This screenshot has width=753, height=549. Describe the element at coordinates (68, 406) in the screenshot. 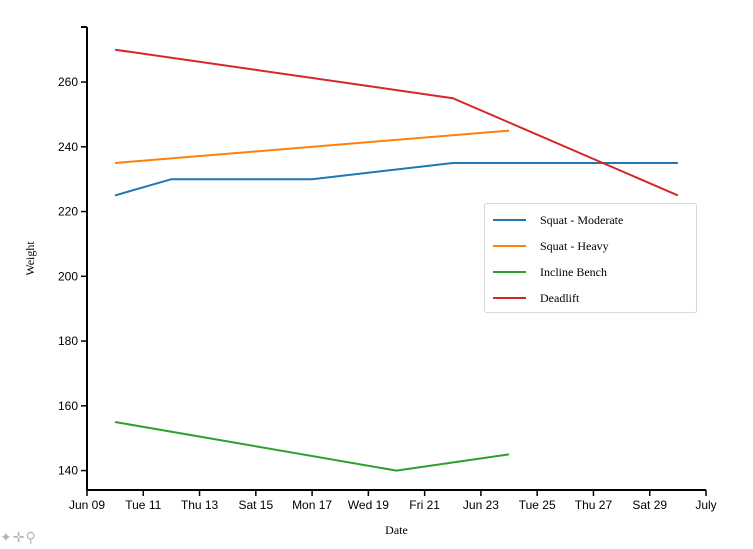

I see `y-tick-label: 160` at that location.